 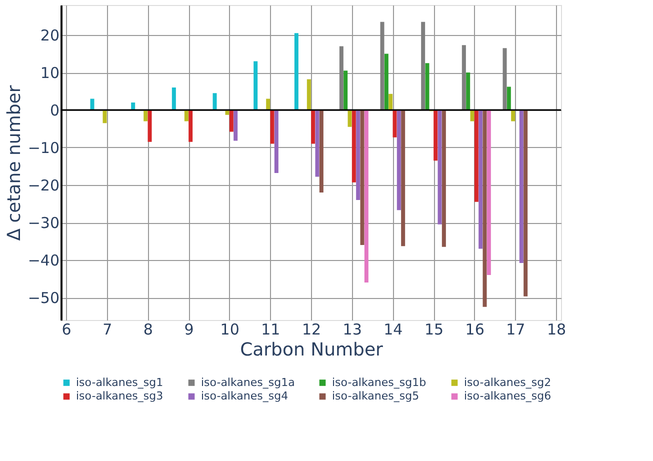 I want to click on x-tick-label: 17, so click(x=516, y=329).